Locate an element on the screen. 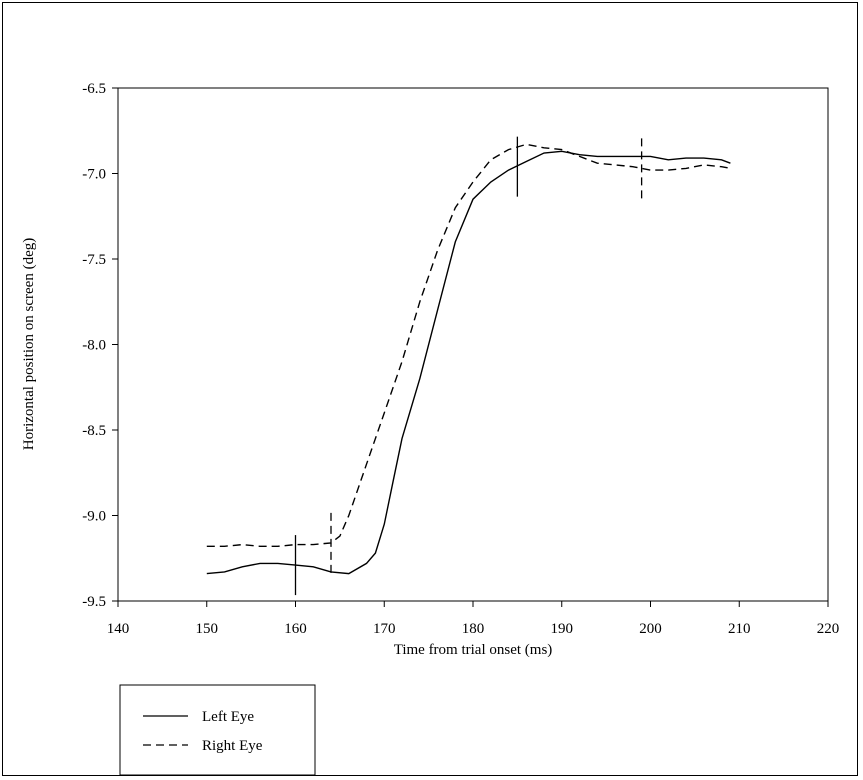 The width and height of the screenshot is (863, 780). x-tick-label: 160 is located at coordinates (295, 629).